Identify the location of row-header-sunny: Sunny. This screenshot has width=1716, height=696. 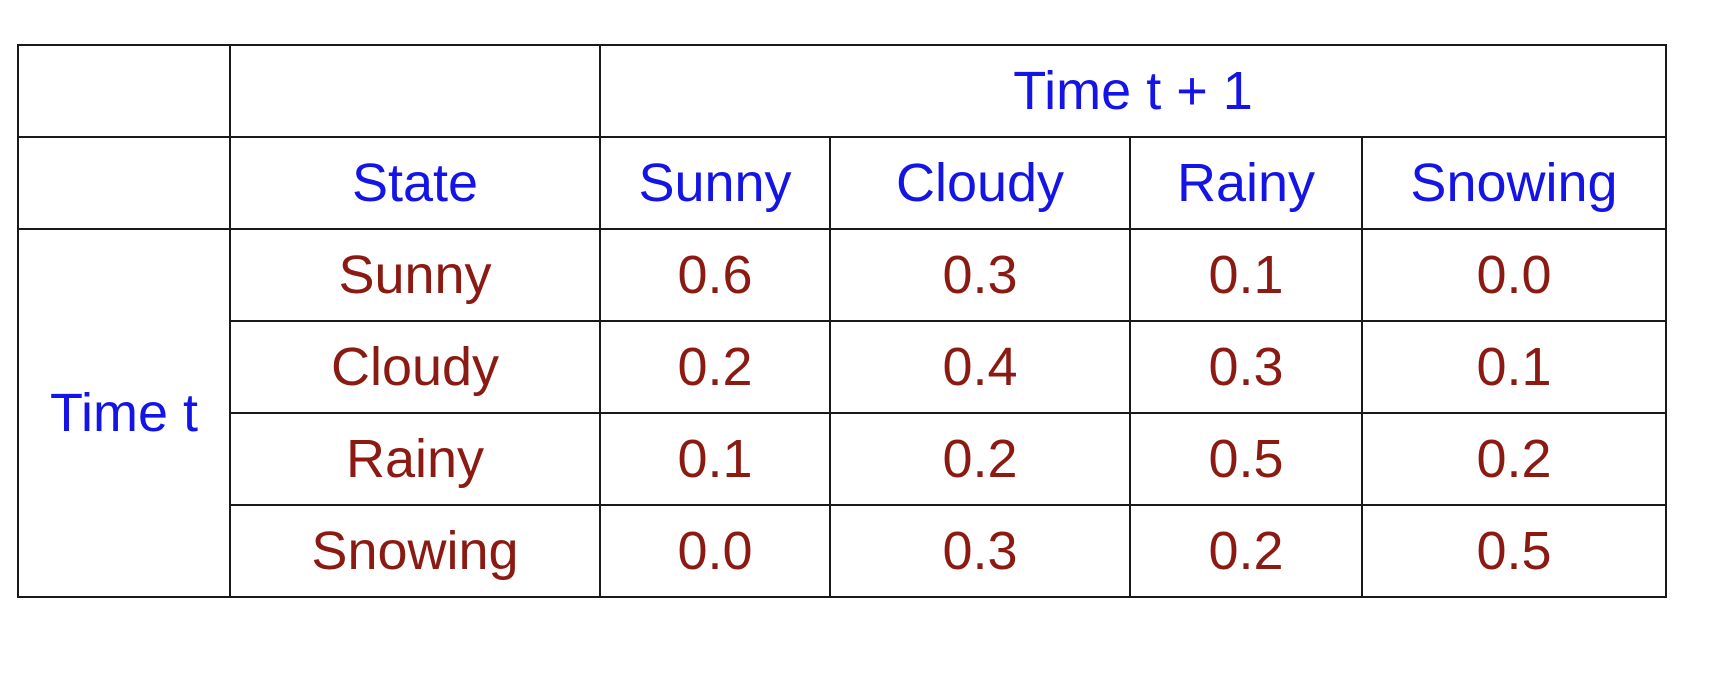
(415, 275).